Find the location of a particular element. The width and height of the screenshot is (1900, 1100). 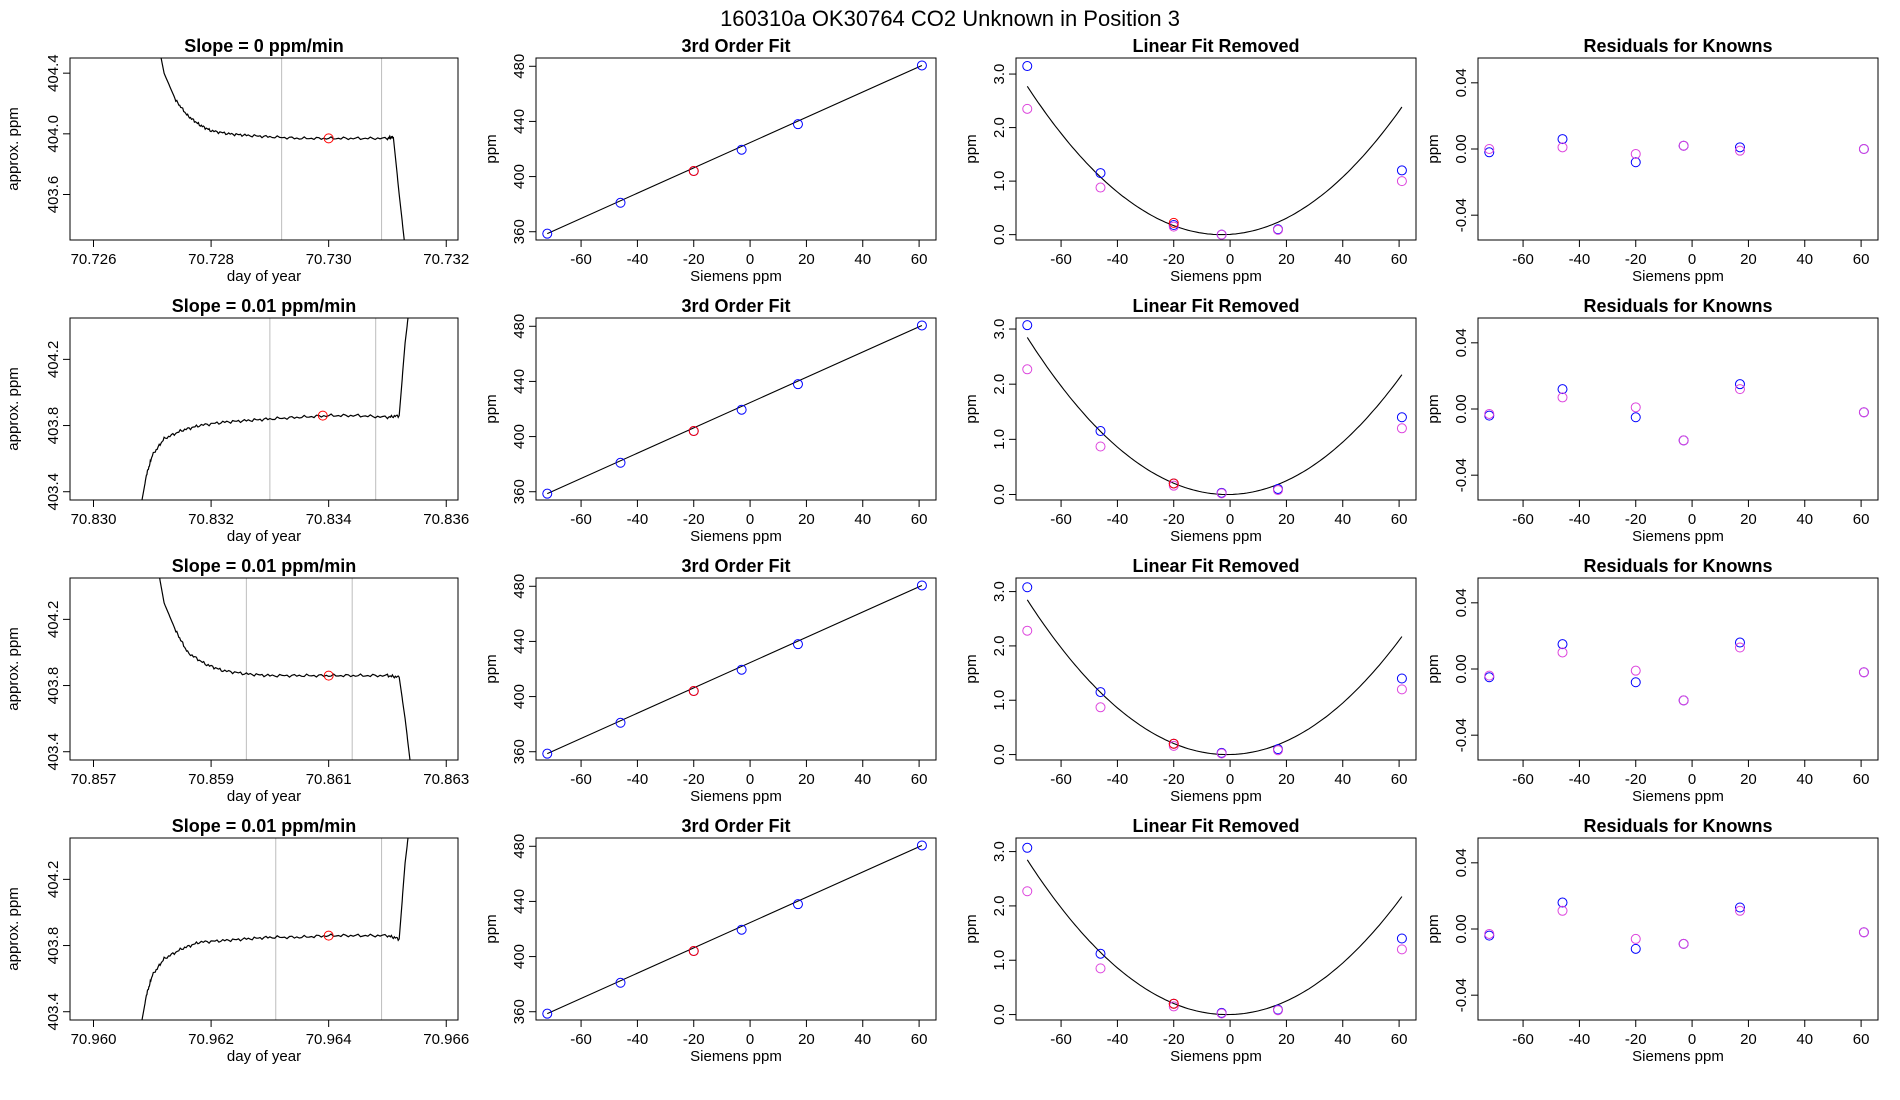

y-tick-label: 3.0 is located at coordinates (999, 329).